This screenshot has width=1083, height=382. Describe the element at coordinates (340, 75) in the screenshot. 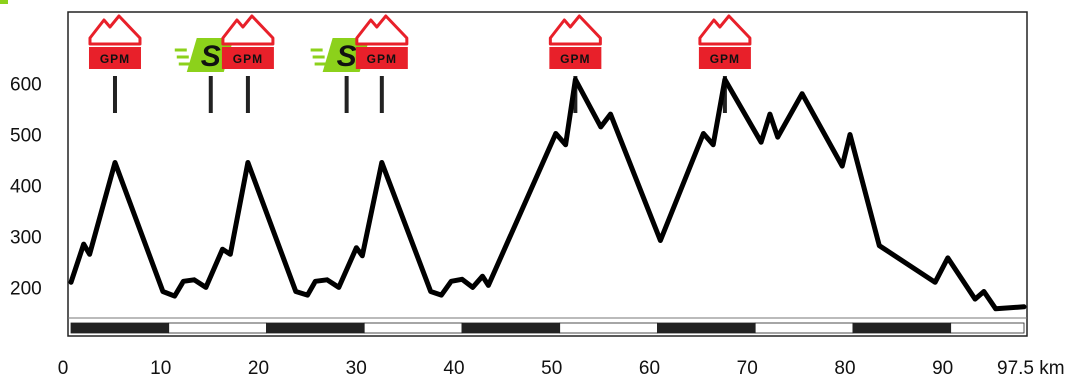

I see `sprint-marker: S` at that location.